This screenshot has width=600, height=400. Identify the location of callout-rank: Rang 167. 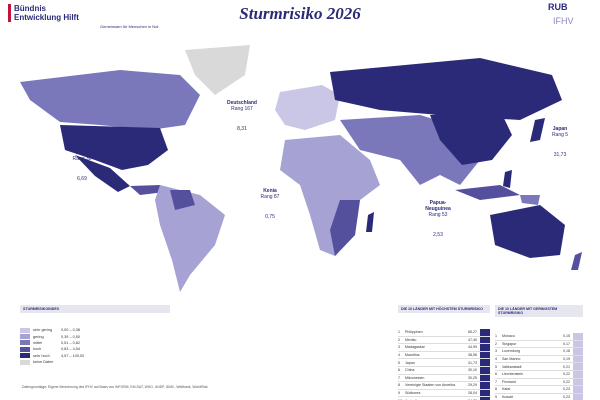
(242, 109).